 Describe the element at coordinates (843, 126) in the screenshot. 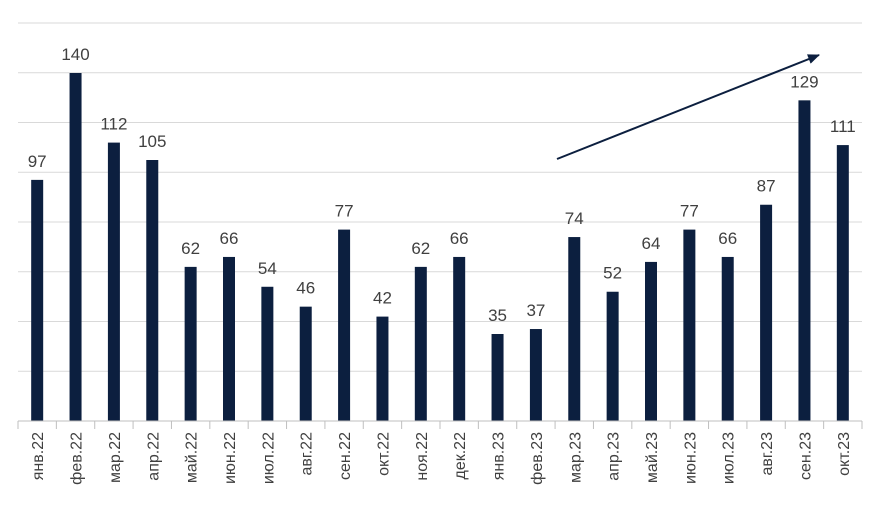

I see `value-label: 111` at that location.